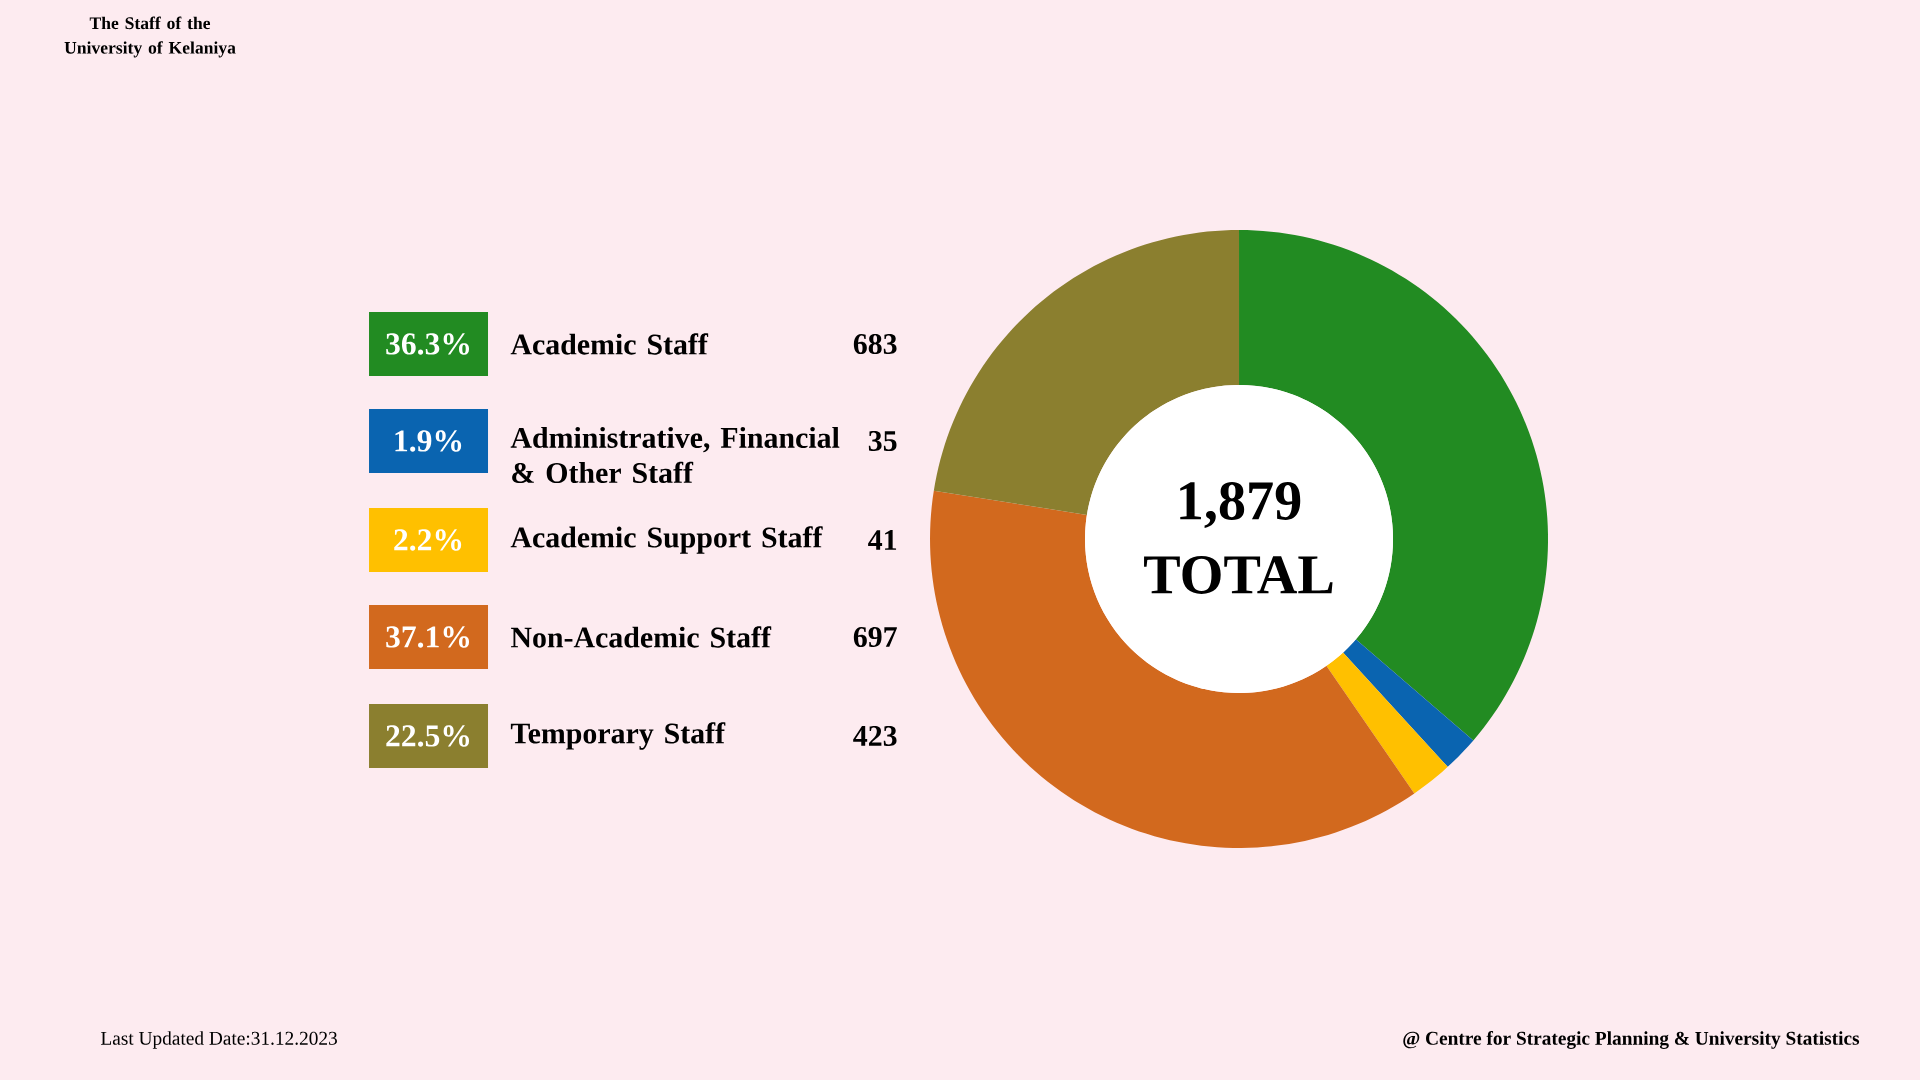 Image resolution: width=1920 pixels, height=1080 pixels. What do you see at coordinates (875, 636) in the screenshot?
I see `text: 697` at bounding box center [875, 636].